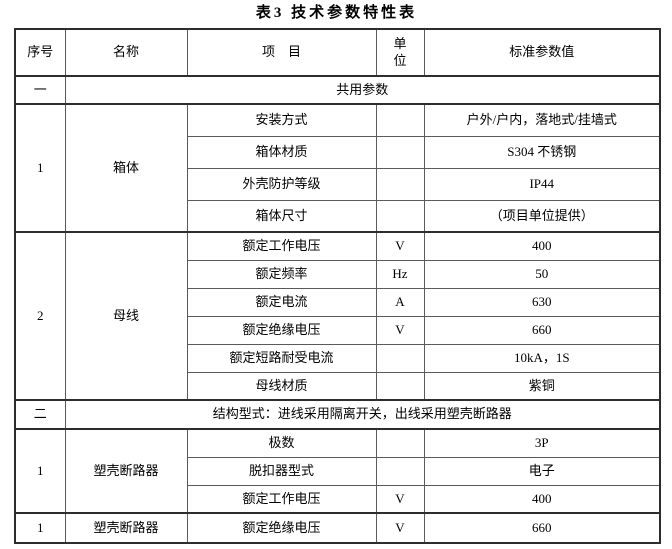 Image resolution: width=672 pixels, height=549 pixels. I want to click on table-cell: 箱体材质, so click(281, 152).